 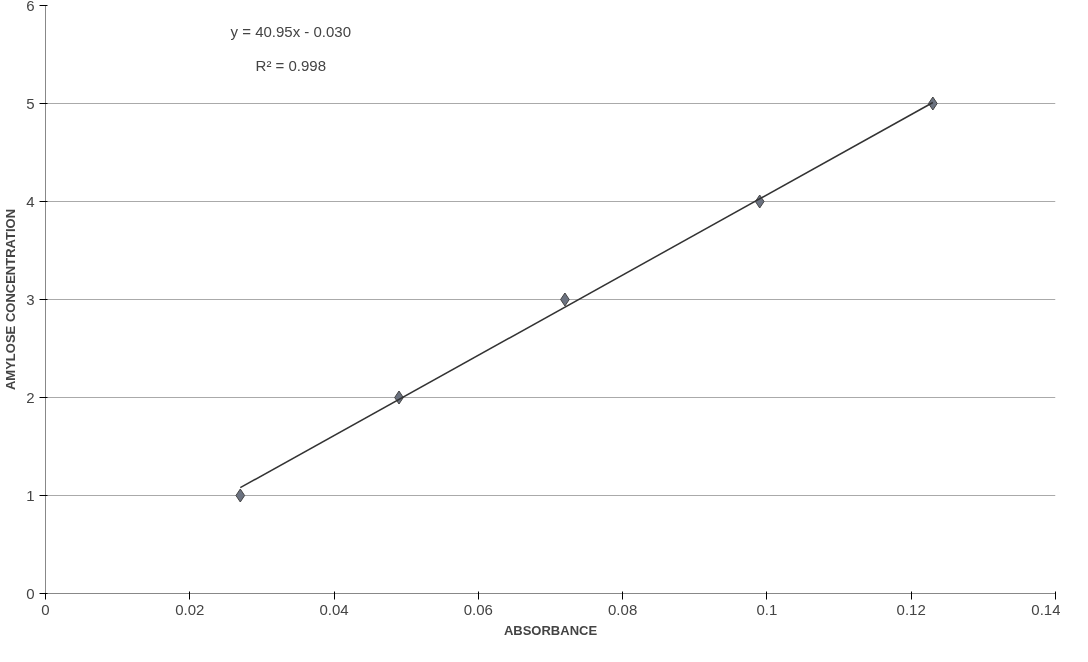 I want to click on x-tick-label: 0.1, so click(x=767, y=609).